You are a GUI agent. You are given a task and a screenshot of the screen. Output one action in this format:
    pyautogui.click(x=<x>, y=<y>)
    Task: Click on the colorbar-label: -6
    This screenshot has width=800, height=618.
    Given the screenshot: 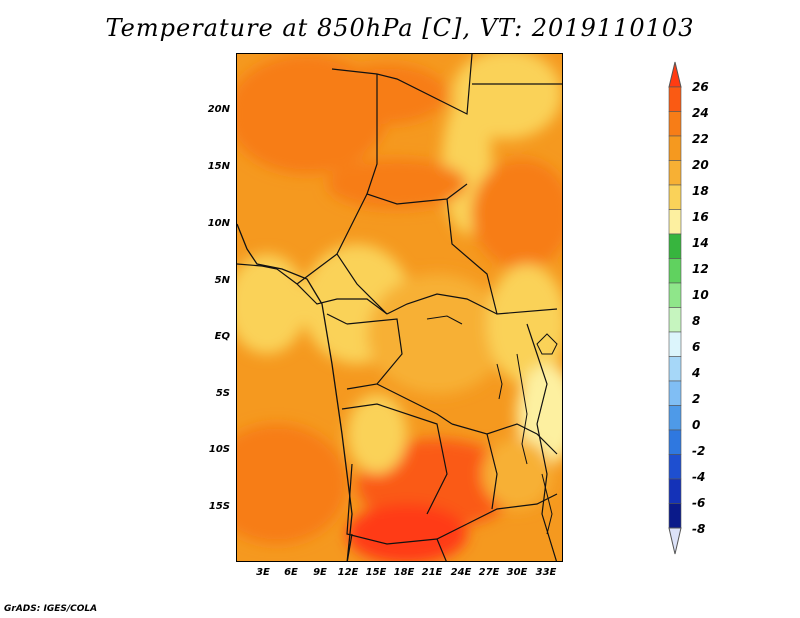 What is the action you would take?
    pyautogui.click(x=699, y=503)
    